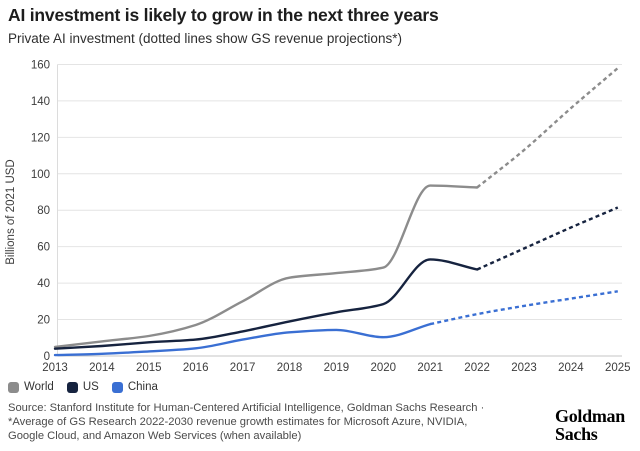  I want to click on y-tick-label: 0, so click(47, 357).